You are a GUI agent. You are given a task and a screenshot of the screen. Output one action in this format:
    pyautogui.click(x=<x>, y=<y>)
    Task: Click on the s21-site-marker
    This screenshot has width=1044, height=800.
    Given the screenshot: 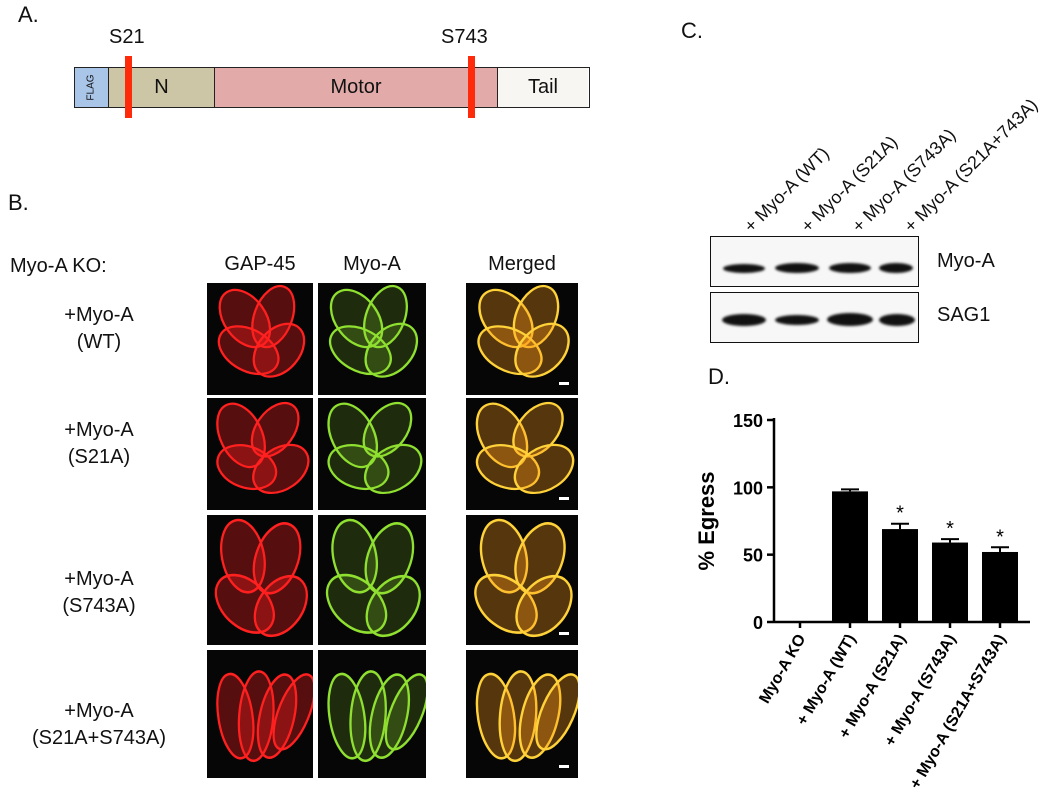 What is the action you would take?
    pyautogui.click(x=128, y=87)
    